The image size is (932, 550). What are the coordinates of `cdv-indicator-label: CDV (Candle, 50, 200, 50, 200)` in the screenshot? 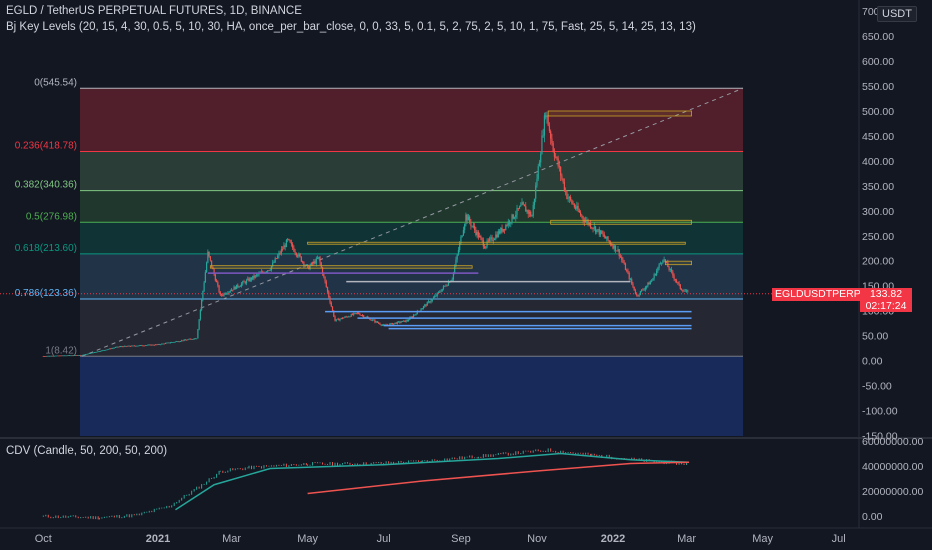 It's located at (87, 451).